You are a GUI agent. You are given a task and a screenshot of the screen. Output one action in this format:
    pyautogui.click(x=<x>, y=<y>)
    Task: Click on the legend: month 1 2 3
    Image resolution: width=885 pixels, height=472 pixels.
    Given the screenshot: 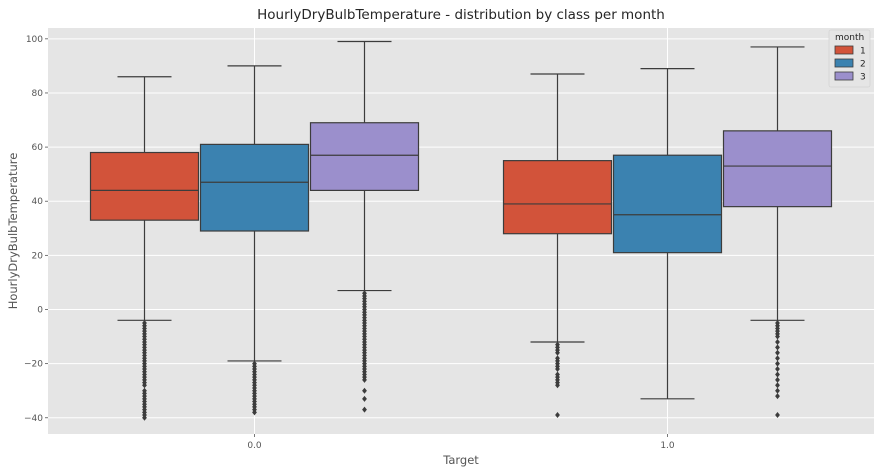 What is the action you would take?
    pyautogui.click(x=849, y=58)
    